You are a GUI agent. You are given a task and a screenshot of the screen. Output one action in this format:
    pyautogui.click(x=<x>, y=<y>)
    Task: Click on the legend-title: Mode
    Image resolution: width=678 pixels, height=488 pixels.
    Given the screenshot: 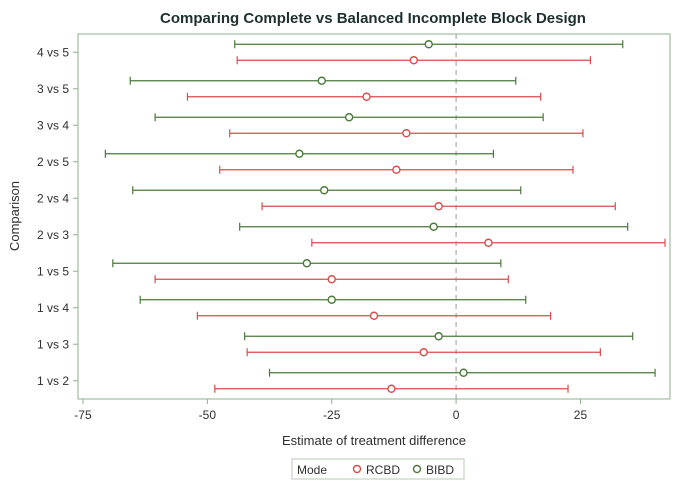 What is the action you would take?
    pyautogui.click(x=312, y=470)
    